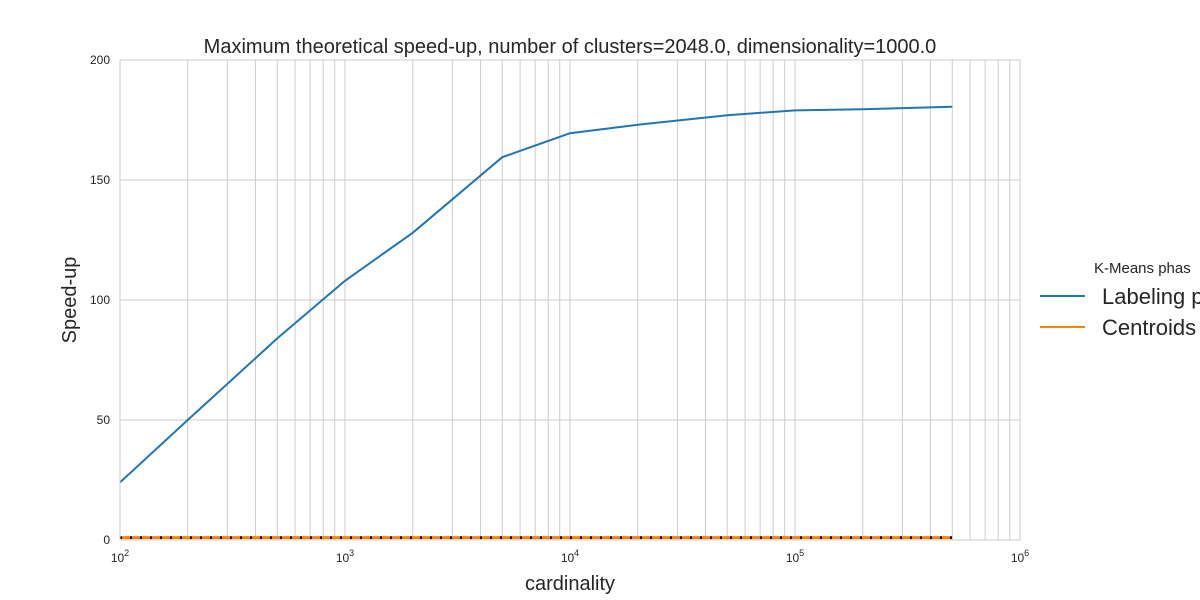 Image resolution: width=1200 pixels, height=600 pixels. Describe the element at coordinates (120, 556) in the screenshot. I see `x-tick-label: 10²` at that location.